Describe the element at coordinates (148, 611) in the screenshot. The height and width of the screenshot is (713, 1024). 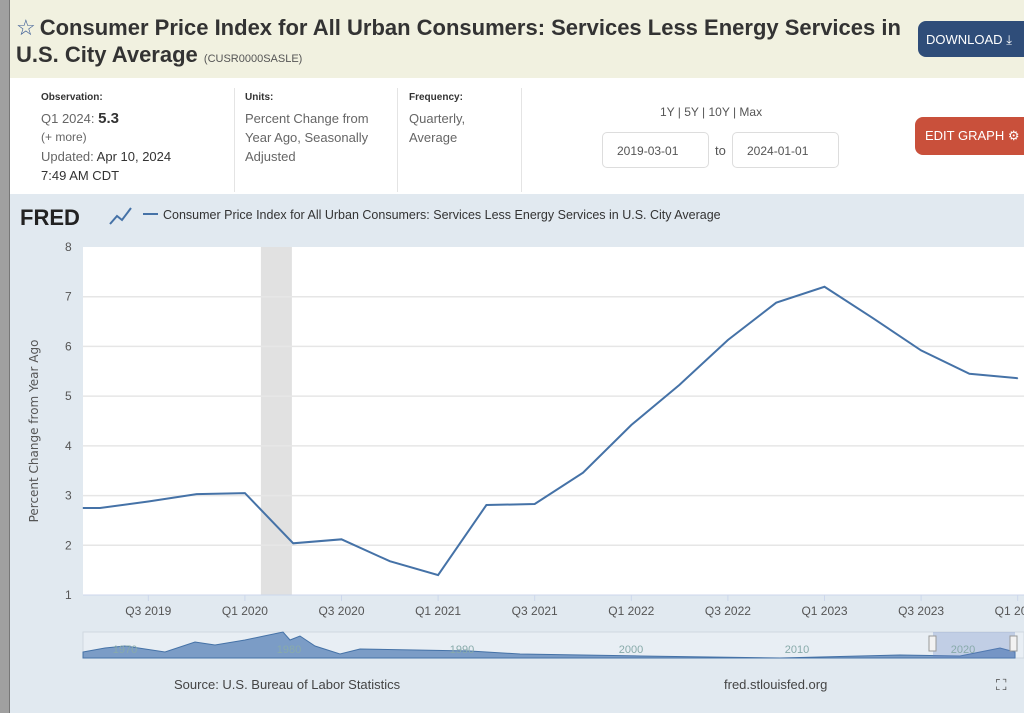
I see `x-tick-label: Q3 2019` at that location.